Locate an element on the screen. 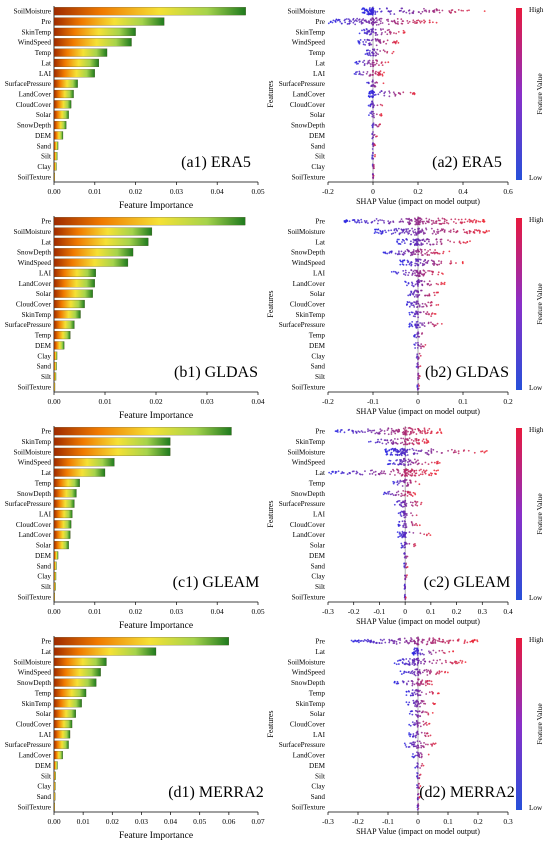 The height and width of the screenshot is (844, 550). colorbar-high-label: High is located at coordinates (536, 430).